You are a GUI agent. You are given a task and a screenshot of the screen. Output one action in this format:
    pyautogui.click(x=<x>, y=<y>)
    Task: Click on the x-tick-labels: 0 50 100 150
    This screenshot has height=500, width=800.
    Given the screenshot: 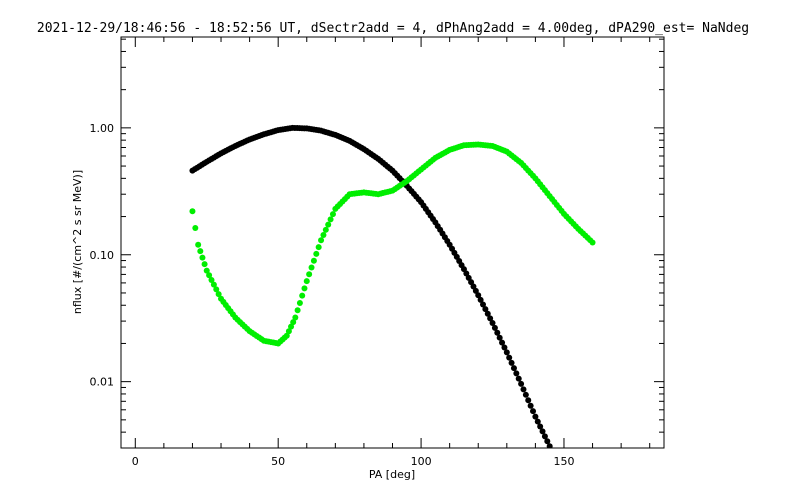 What is the action you would take?
    pyautogui.click(x=353, y=461)
    